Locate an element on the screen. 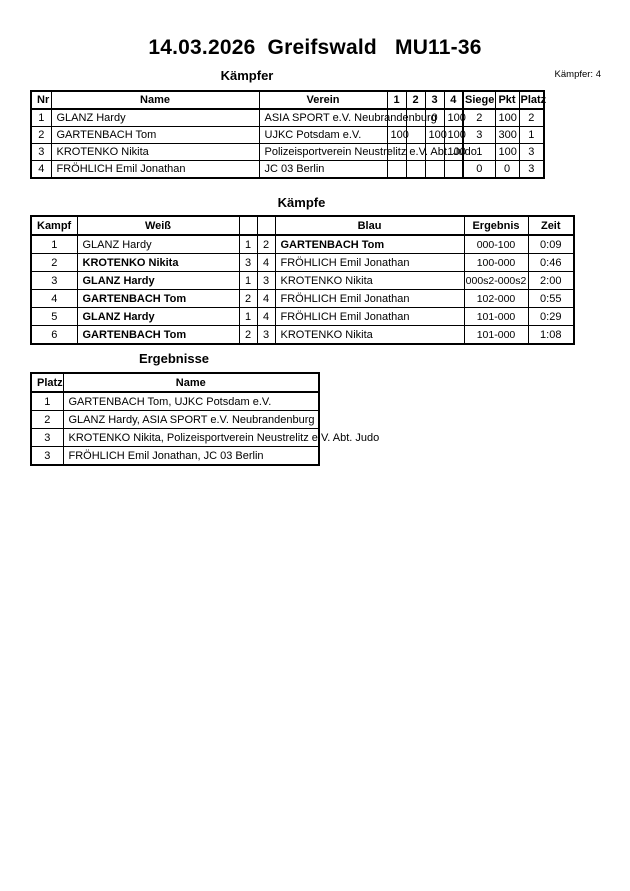 This screenshot has width=630, height=891. page-title: 14.03.2026 Greifswald MU11-36 is located at coordinates (315, 47).